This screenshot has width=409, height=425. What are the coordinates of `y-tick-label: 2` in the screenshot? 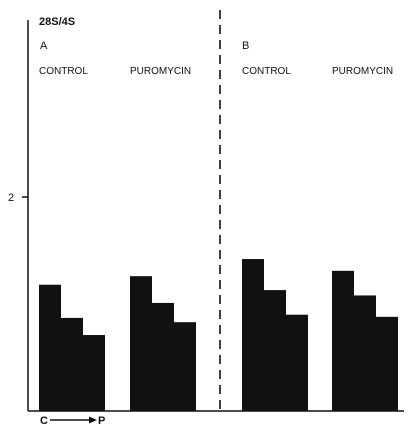 It's located at (11, 198).